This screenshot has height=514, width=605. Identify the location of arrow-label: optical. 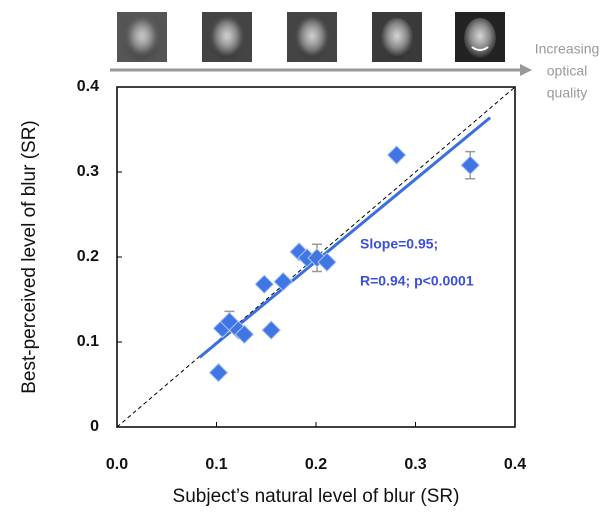
(567, 71).